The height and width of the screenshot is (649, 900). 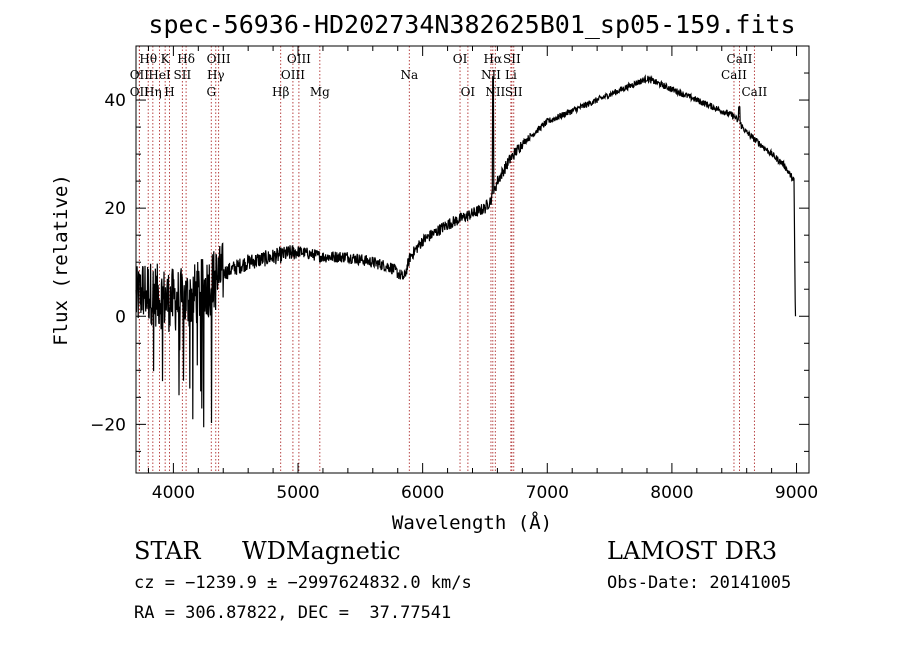 What do you see at coordinates (297, 493) in the screenshot?
I see `x-tick-label: 5000` at bounding box center [297, 493].